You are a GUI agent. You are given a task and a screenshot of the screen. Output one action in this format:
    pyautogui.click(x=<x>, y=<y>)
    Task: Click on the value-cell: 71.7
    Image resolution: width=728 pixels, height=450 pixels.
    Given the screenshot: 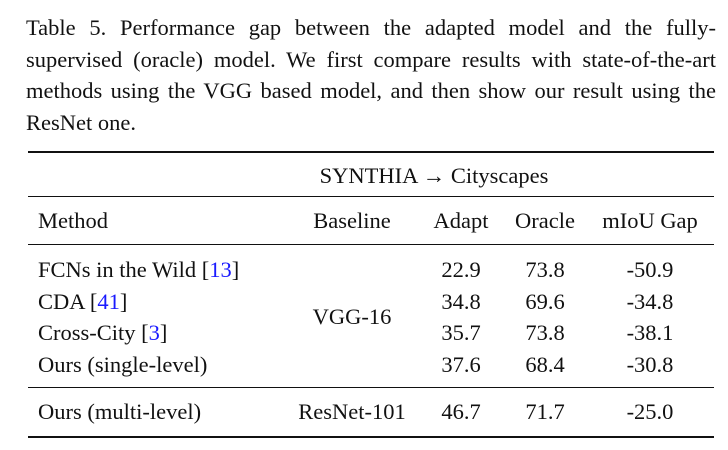 What is the action you would take?
    pyautogui.click(x=545, y=411)
    